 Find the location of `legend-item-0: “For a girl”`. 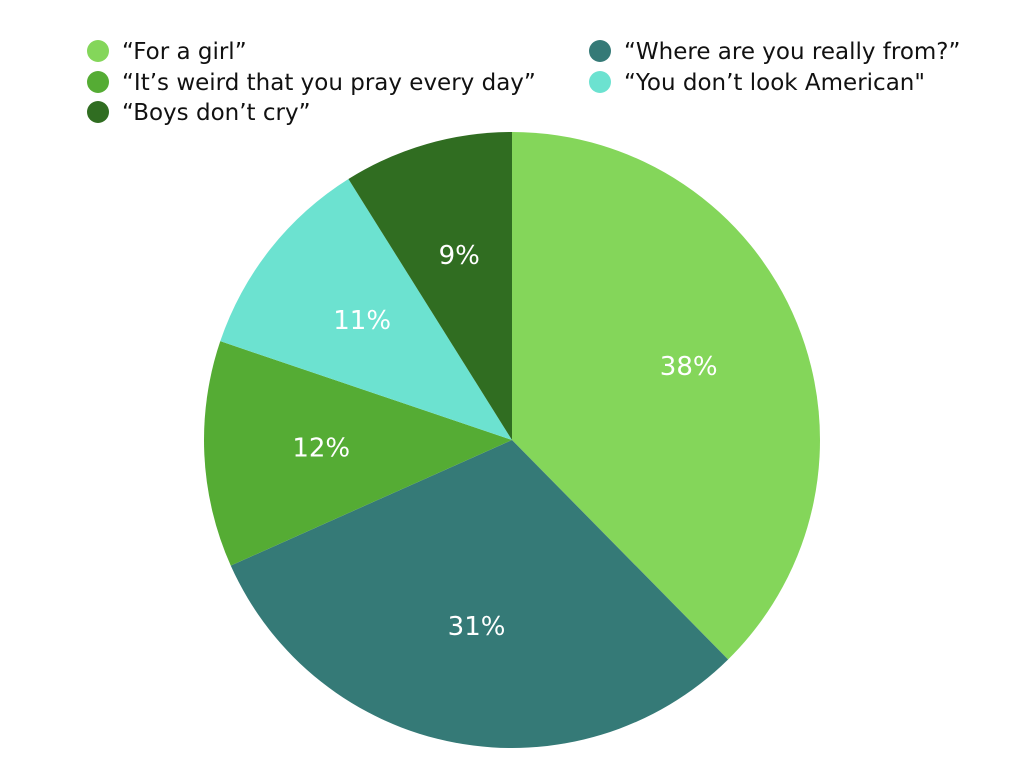

legend-item-0: “For a girl” is located at coordinates (167, 52).